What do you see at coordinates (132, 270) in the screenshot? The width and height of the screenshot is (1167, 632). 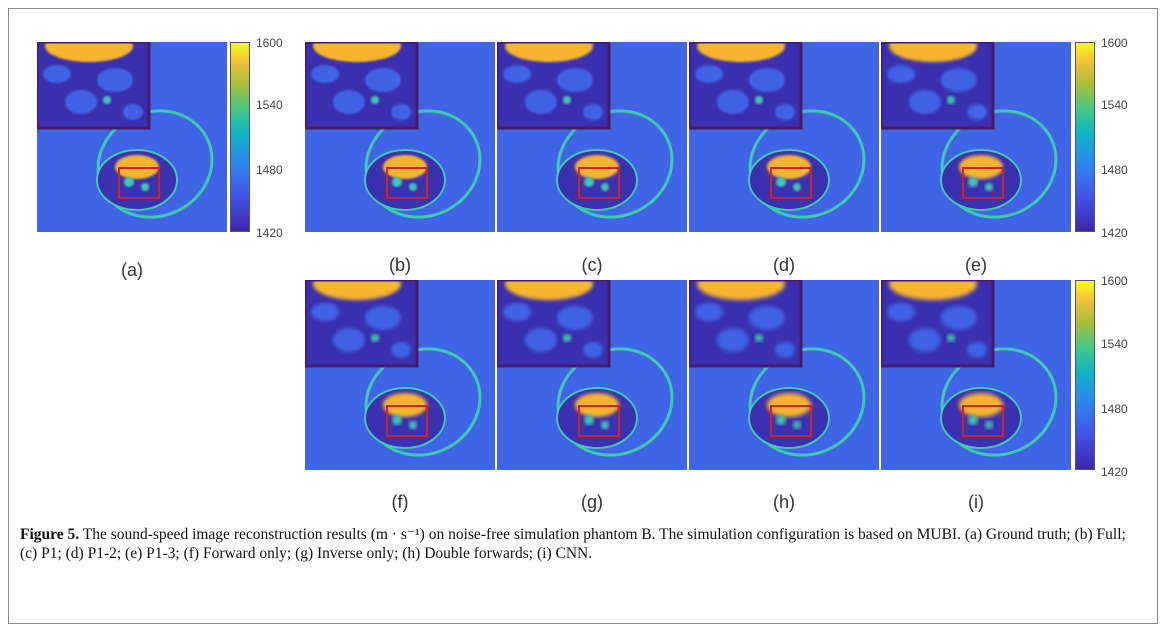 I see `panel-label-a: (a)` at bounding box center [132, 270].